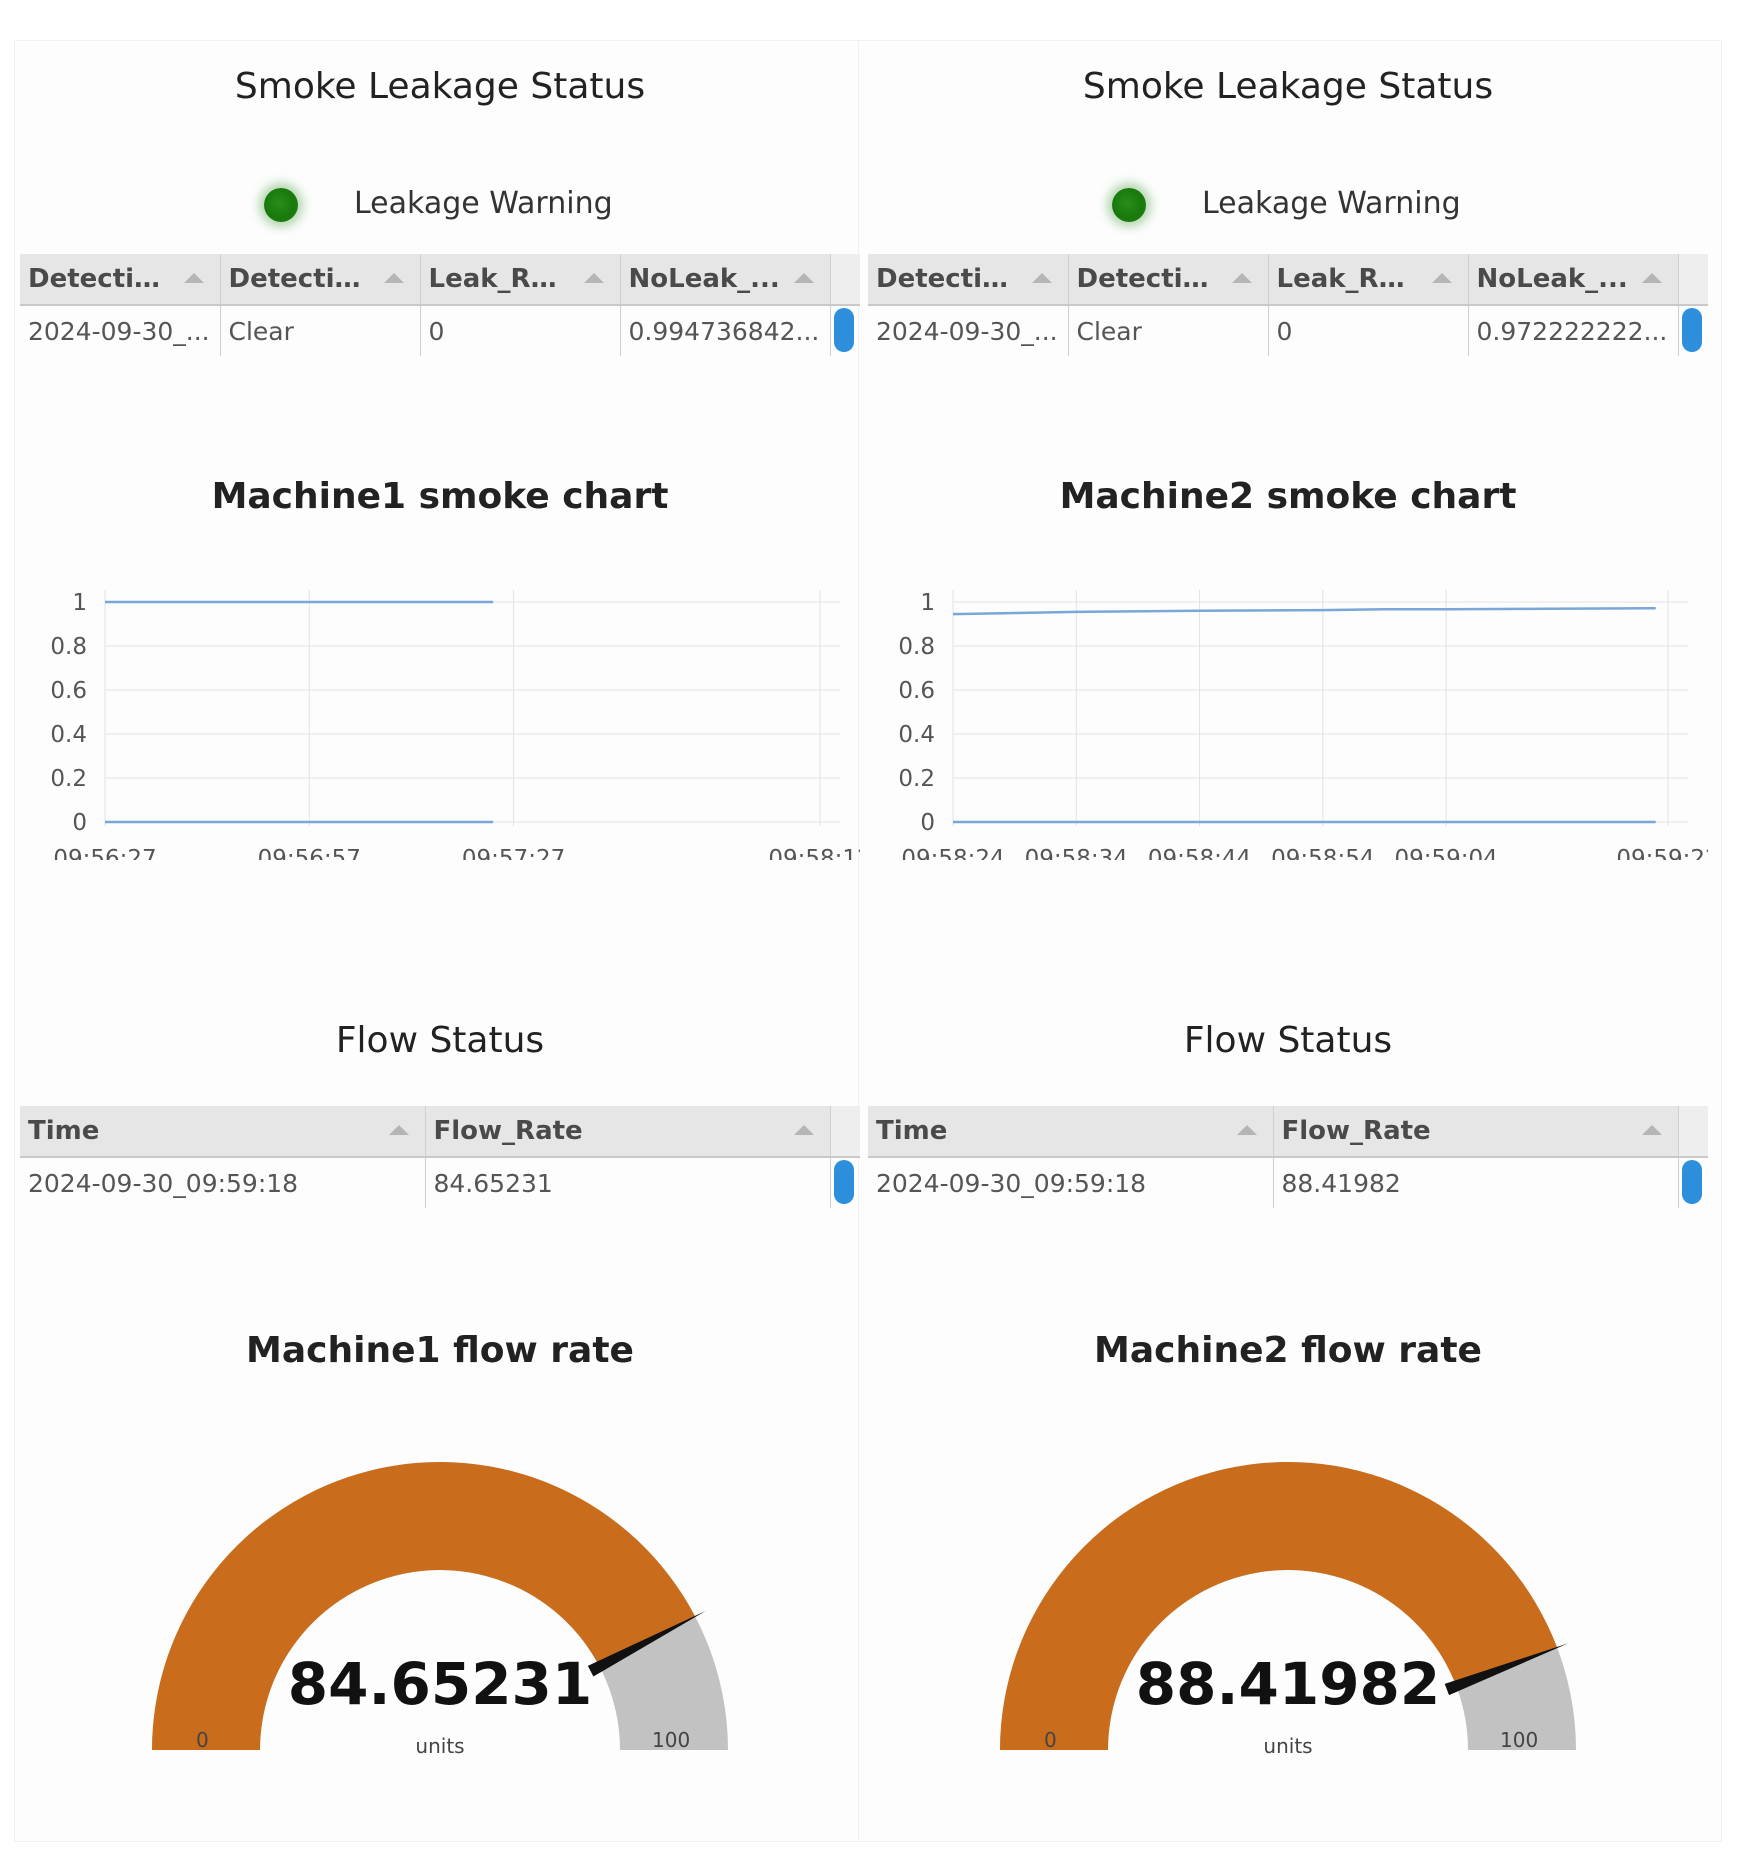 This screenshot has height=1858, width=1738. I want to click on table-row: 2024-09-30_09:59:18 88.41982, so click(1288, 1182).